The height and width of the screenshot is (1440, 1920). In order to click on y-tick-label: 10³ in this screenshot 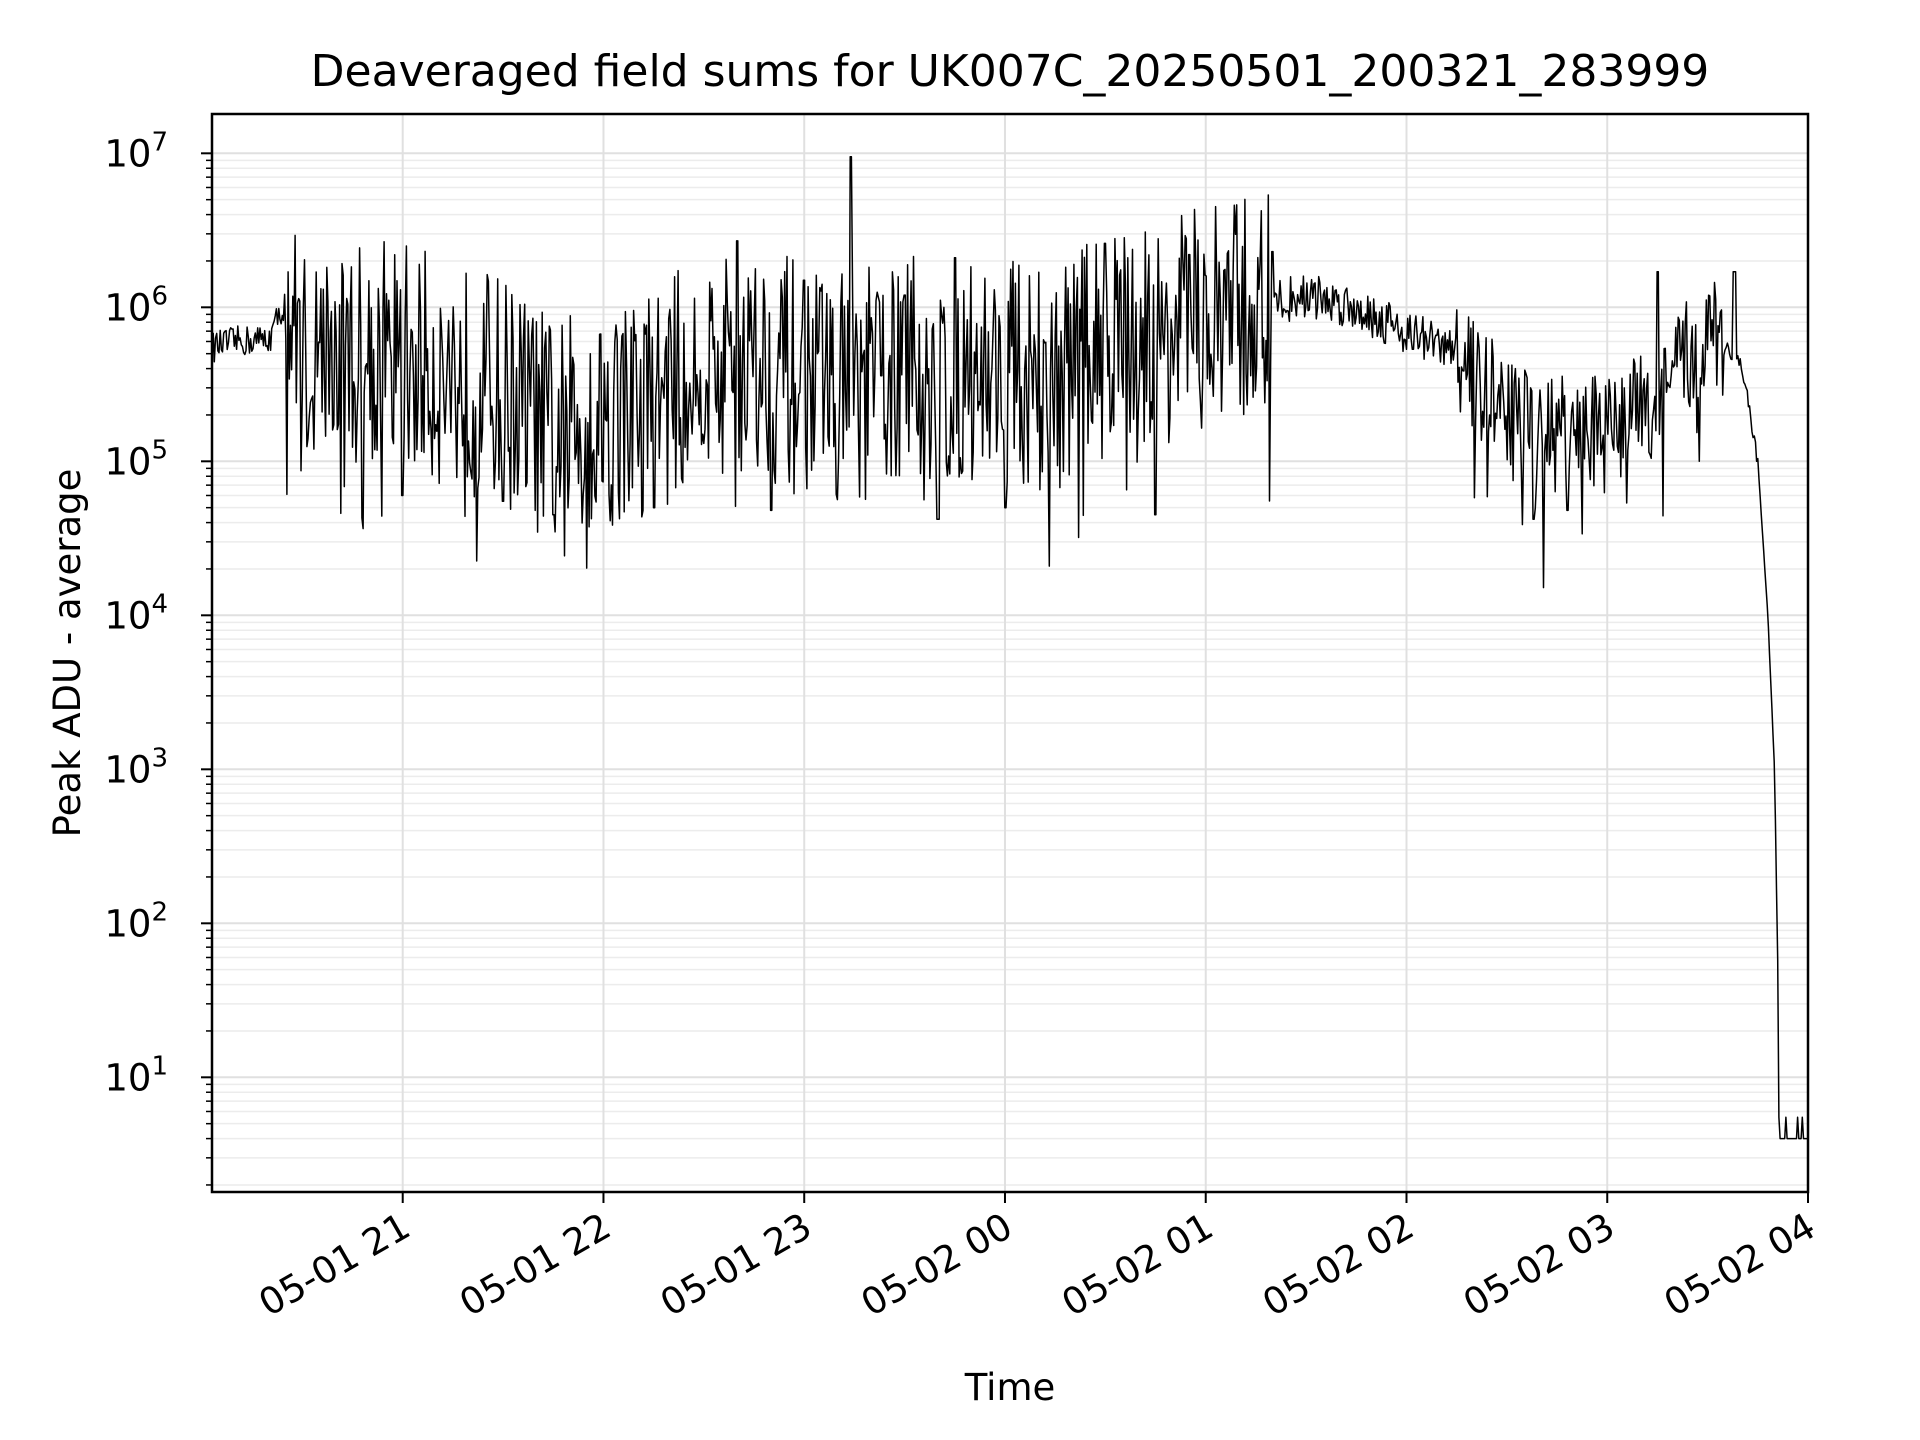, I will do `click(136, 767)`.